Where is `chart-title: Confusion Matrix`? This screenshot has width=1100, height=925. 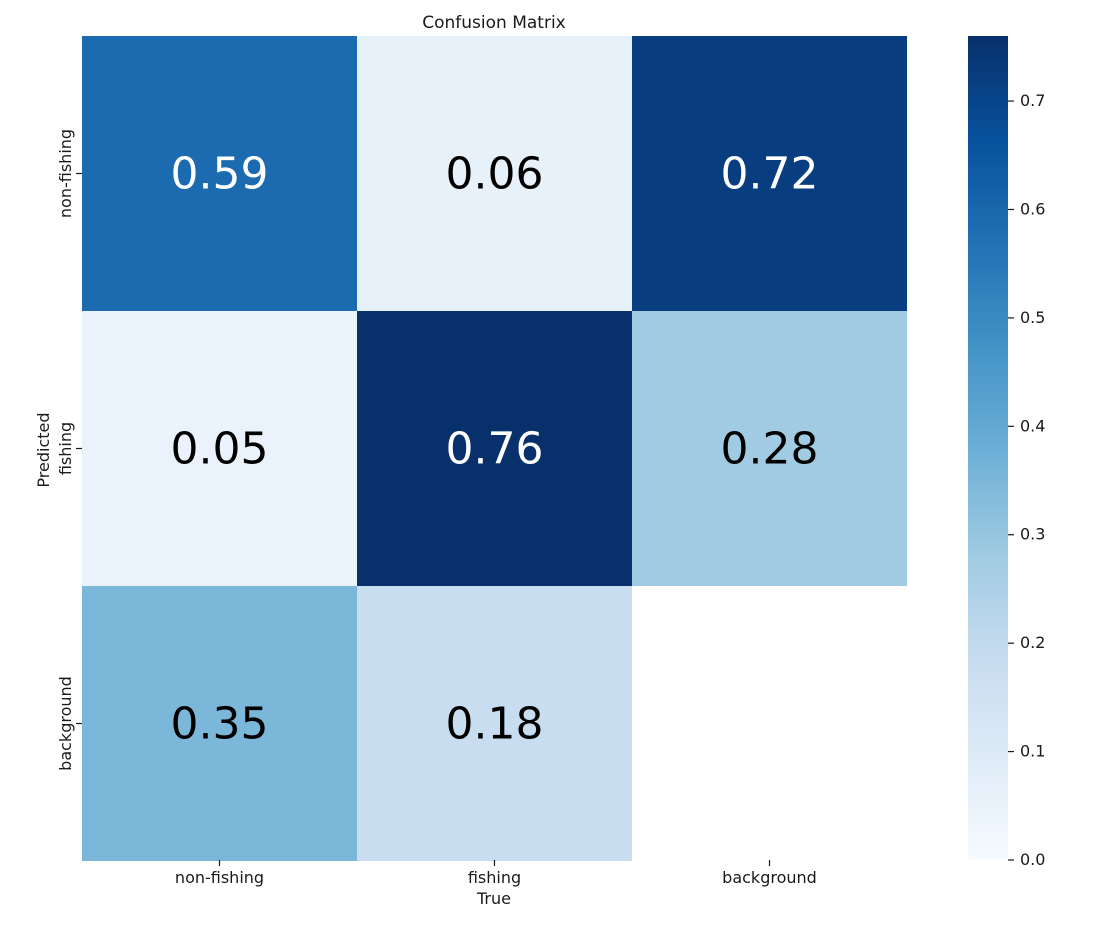 chart-title: Confusion Matrix is located at coordinates (494, 23).